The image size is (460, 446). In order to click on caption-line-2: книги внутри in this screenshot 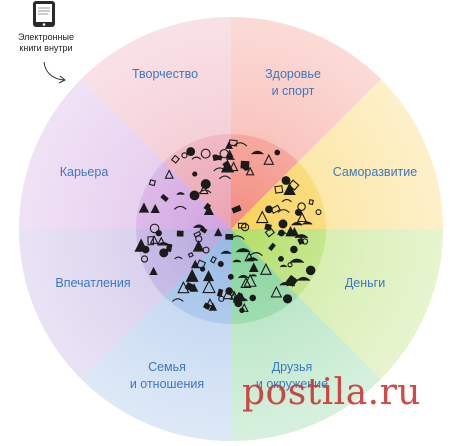, I will do `click(46, 48)`.